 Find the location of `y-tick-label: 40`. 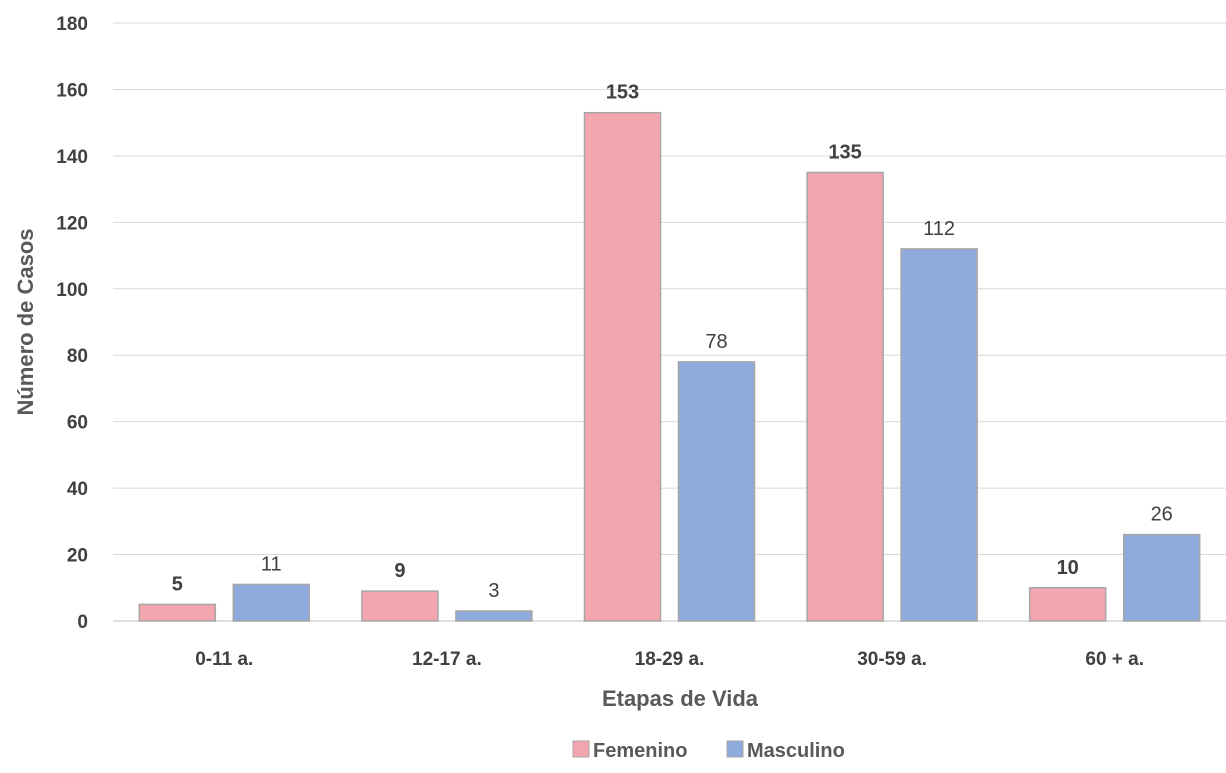

y-tick-label: 40 is located at coordinates (77, 489).